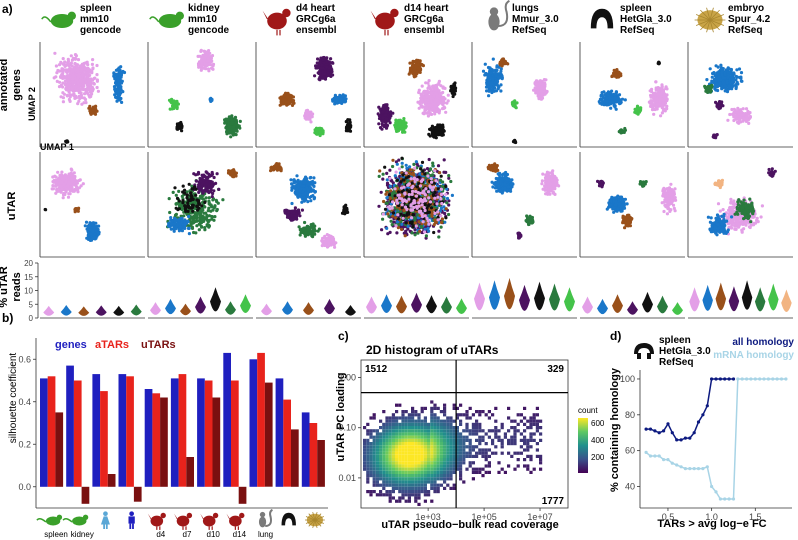 The height and width of the screenshot is (540, 798). Describe the element at coordinates (94, 19) in the screenshot. I see `species-label-0-1: mm10` at that location.